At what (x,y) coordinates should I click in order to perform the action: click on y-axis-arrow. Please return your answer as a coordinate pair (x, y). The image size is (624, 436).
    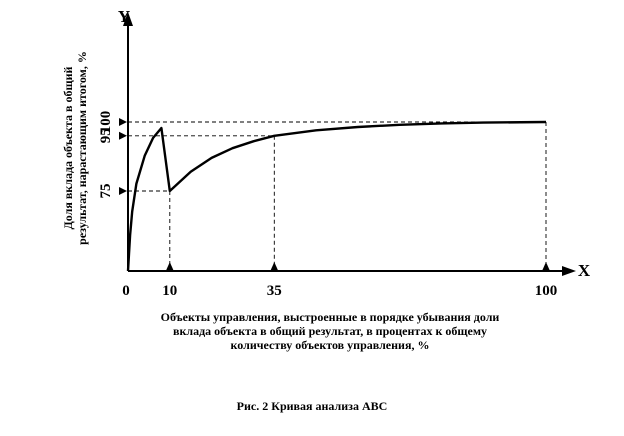
    Looking at the image, I should click on (128, 19).